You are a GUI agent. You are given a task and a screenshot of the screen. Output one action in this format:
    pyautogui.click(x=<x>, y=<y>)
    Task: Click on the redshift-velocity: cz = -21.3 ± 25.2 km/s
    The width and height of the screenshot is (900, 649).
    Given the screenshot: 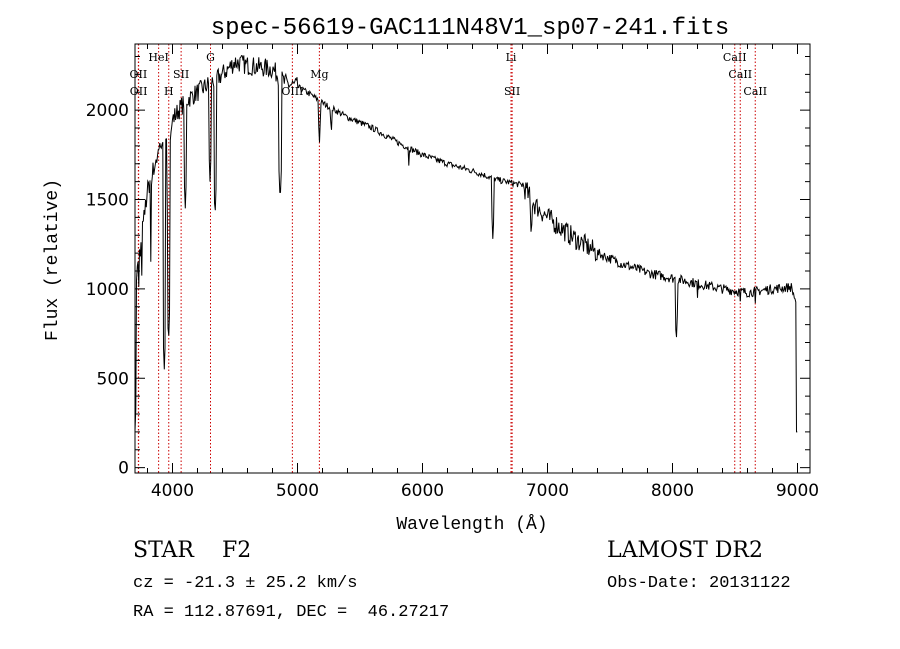 What is the action you would take?
    pyautogui.click(x=245, y=583)
    